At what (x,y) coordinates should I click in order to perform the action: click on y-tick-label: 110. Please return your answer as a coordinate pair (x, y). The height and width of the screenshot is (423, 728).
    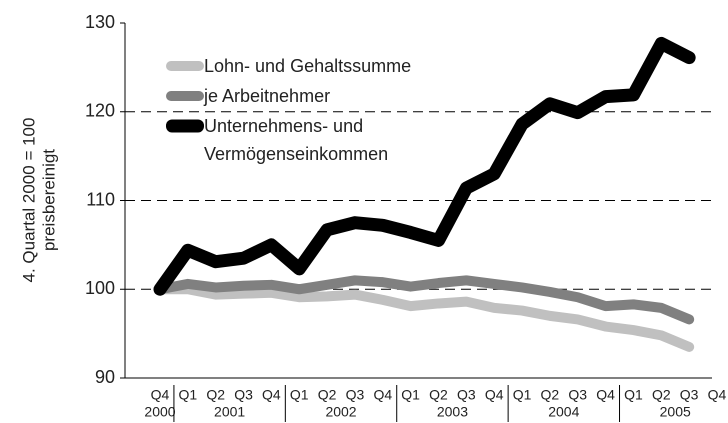
    Looking at the image, I should click on (100, 199).